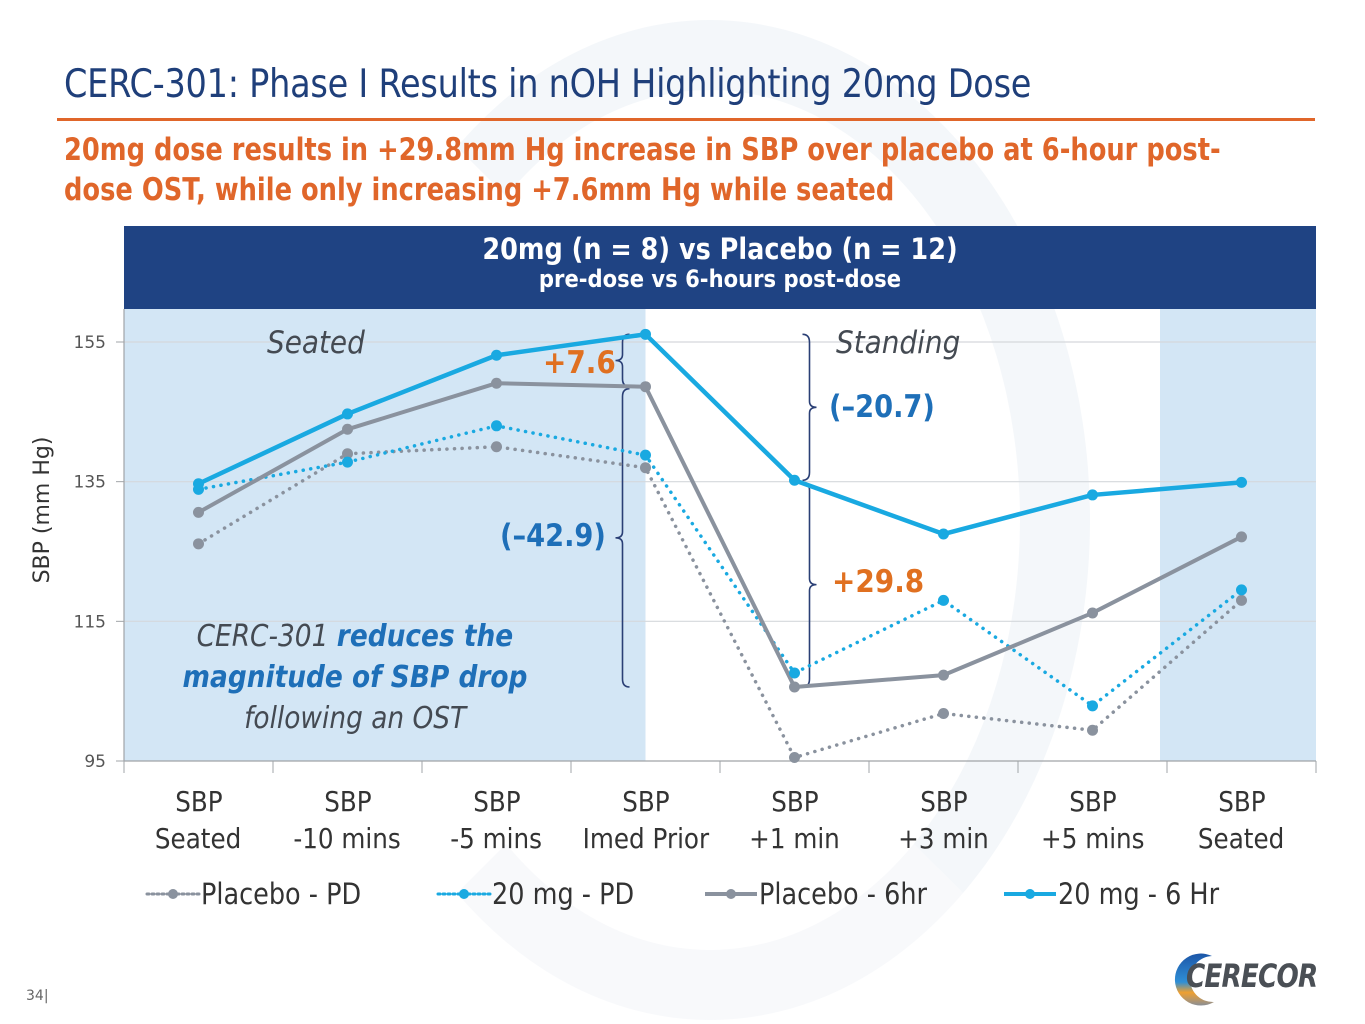 The width and height of the screenshot is (1365, 1024). Describe the element at coordinates (95, 762) in the screenshot. I see `y-tick-label: 95` at that location.